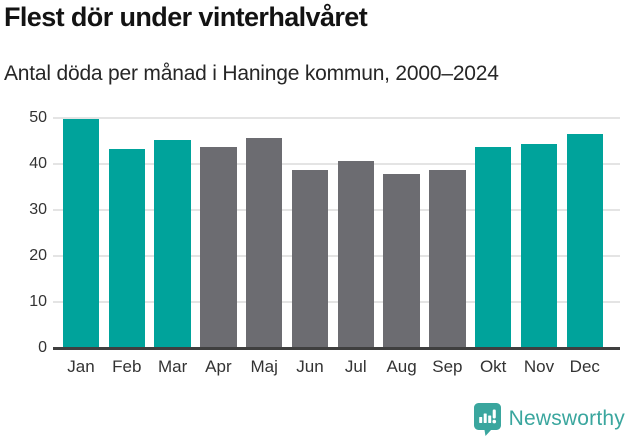 The height and width of the screenshot is (439, 631). I want to click on bar-jan, so click(81, 233).